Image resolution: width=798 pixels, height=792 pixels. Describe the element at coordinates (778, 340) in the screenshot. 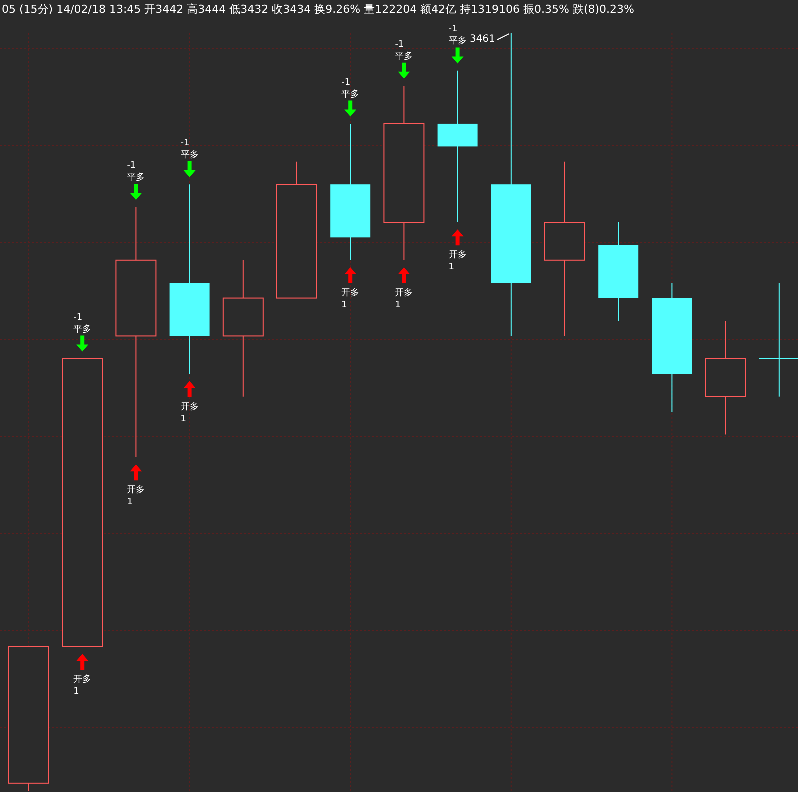

I see `candlestick` at that location.